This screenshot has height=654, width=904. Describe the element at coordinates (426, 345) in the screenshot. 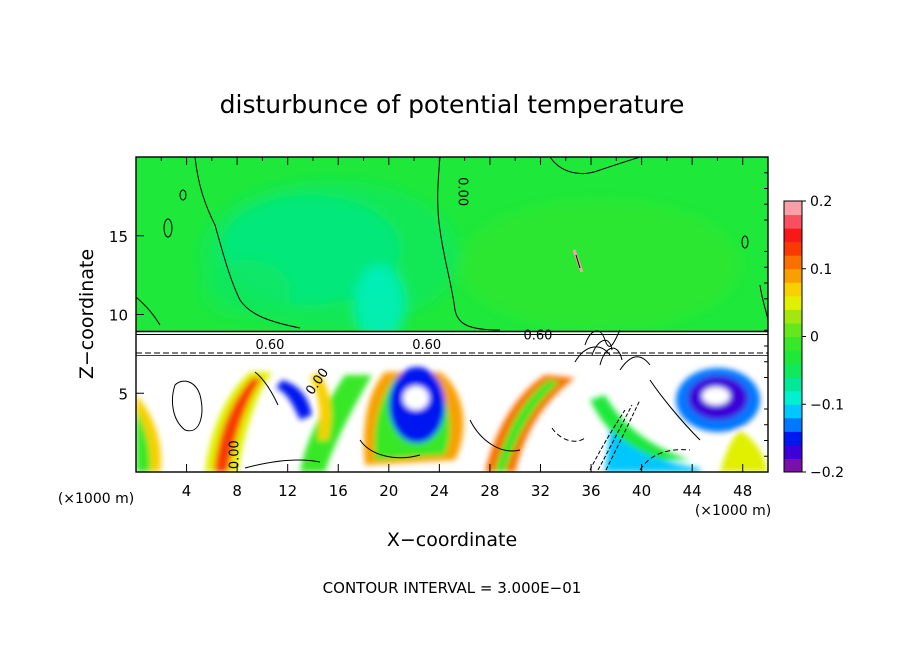

I see `contour-label-3: 0.60` at that location.